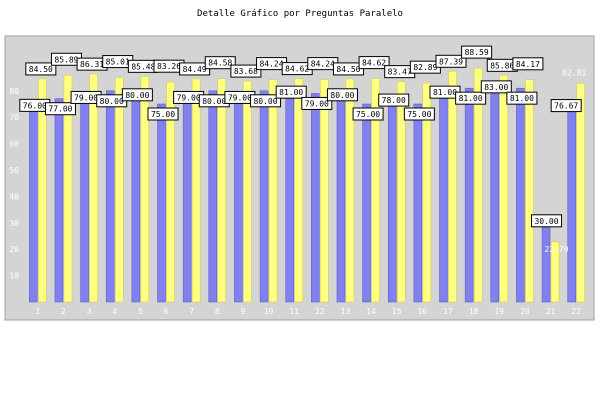  What do you see at coordinates (92, 64) in the screenshot?
I see `data-label-b: 86.31` at bounding box center [92, 64].